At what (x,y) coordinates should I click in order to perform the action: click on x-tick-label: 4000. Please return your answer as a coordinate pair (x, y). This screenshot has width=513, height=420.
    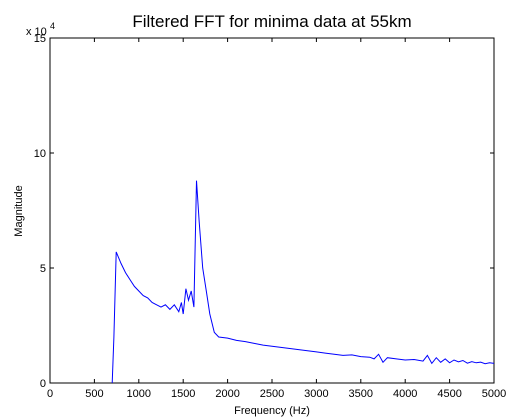
    Looking at the image, I should click on (405, 394).